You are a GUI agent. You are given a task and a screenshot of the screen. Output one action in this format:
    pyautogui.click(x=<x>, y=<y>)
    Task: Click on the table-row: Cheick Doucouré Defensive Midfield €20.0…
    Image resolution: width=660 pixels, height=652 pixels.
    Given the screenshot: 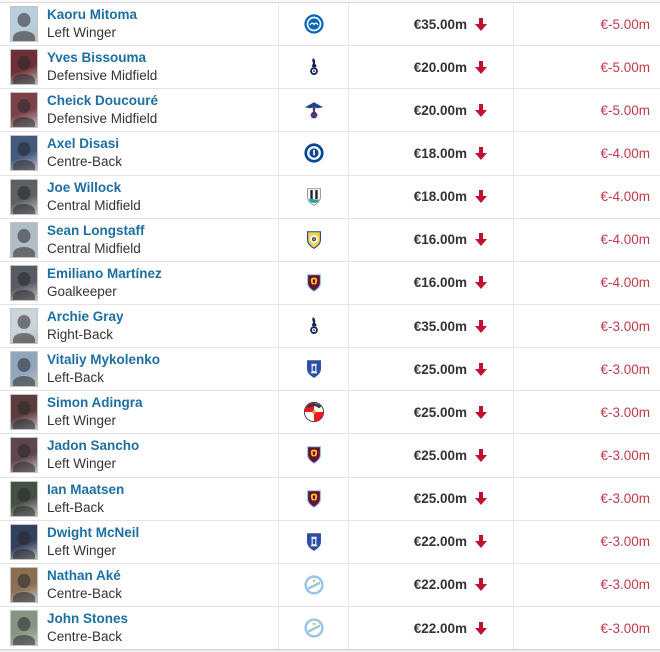 What is the action you would take?
    pyautogui.click(x=330, y=111)
    